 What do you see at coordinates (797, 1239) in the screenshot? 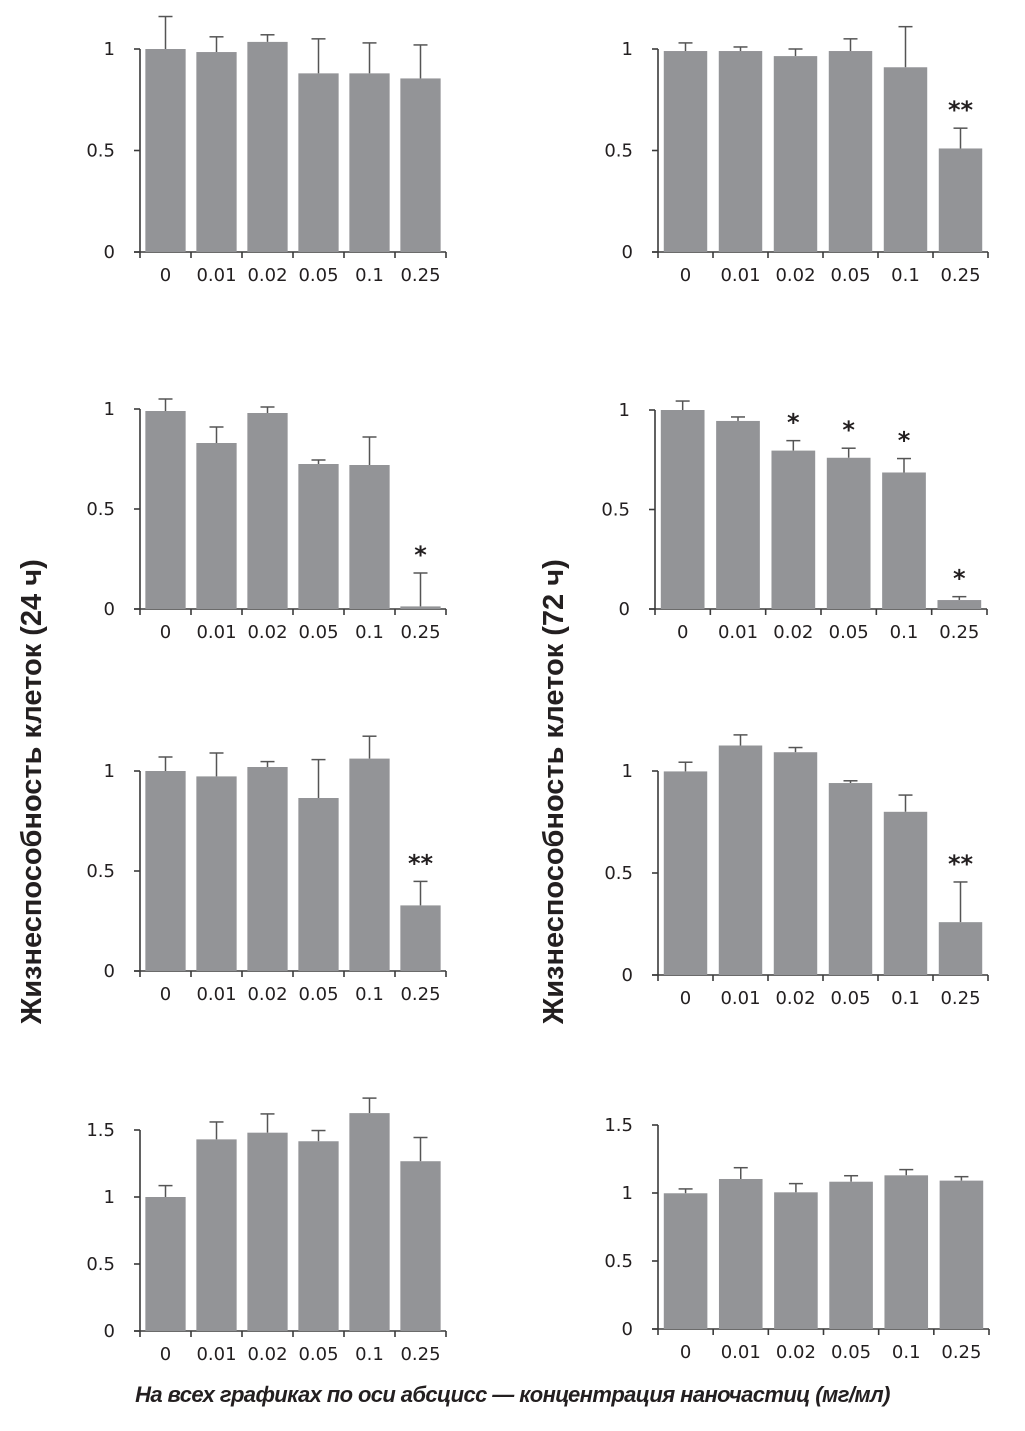
I see `bar-chart-8: 0 0.5 1 1.5 0 0.01 0.02 0.05 0.1 0.25` at bounding box center [797, 1239].